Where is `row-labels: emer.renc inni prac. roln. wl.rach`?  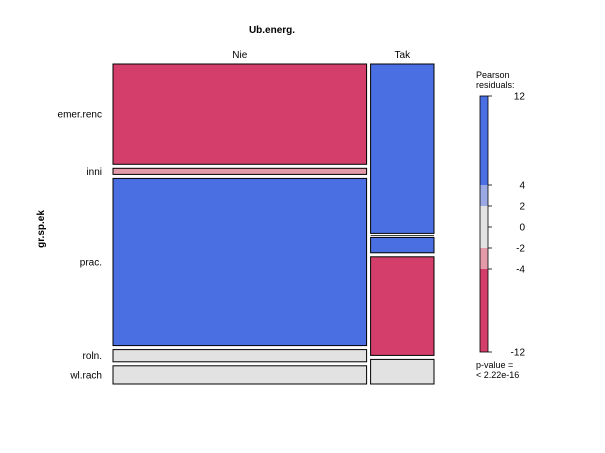 row-labels: emer.renc inni prac. roln. wl.rach is located at coordinates (80, 246).